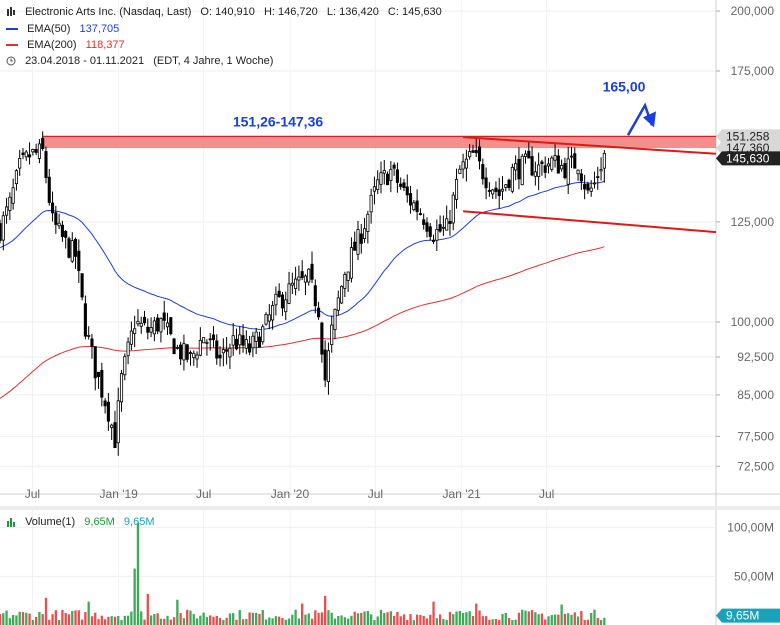 The image size is (780, 625). Describe the element at coordinates (624, 86) in the screenshot. I see `target-label: 165,00` at that location.